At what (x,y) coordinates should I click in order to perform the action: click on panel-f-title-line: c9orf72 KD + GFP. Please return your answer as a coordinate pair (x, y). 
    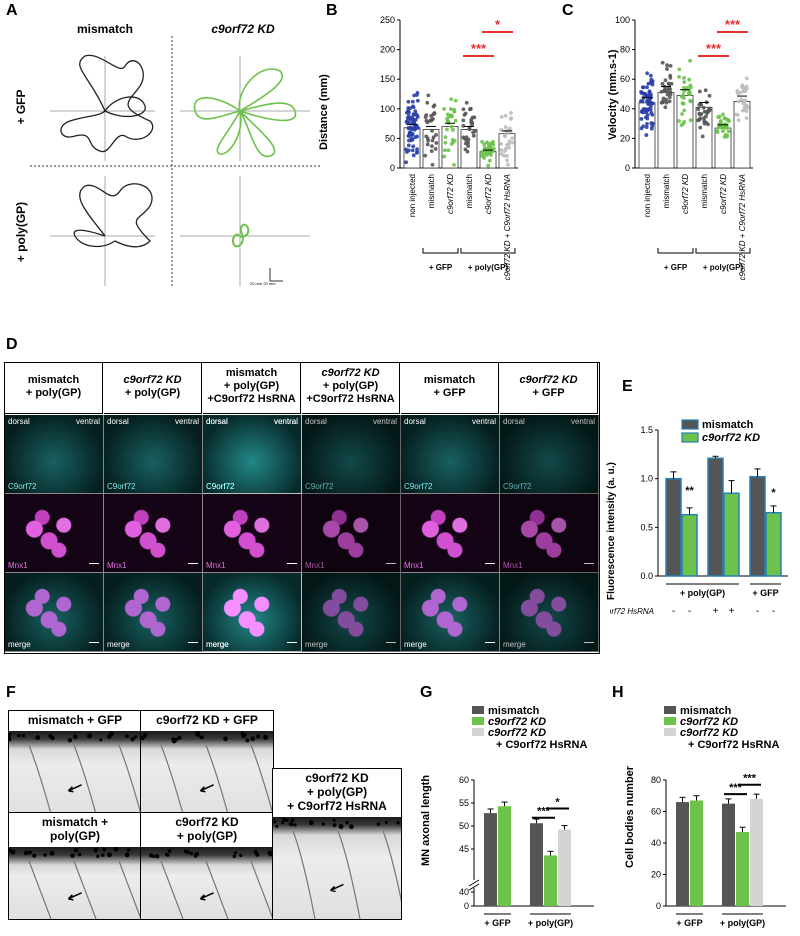
    Looking at the image, I should click on (207, 720).